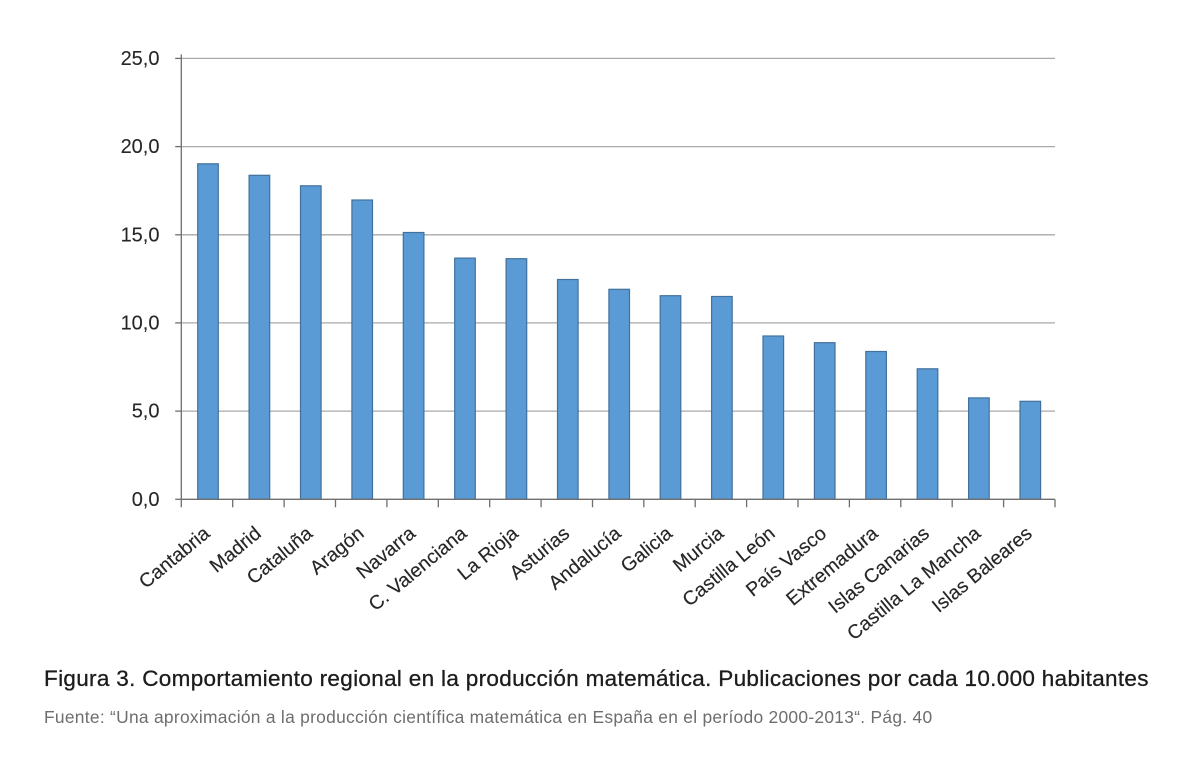  What do you see at coordinates (174, 557) in the screenshot?
I see `svg-text: Cantabria` at bounding box center [174, 557].